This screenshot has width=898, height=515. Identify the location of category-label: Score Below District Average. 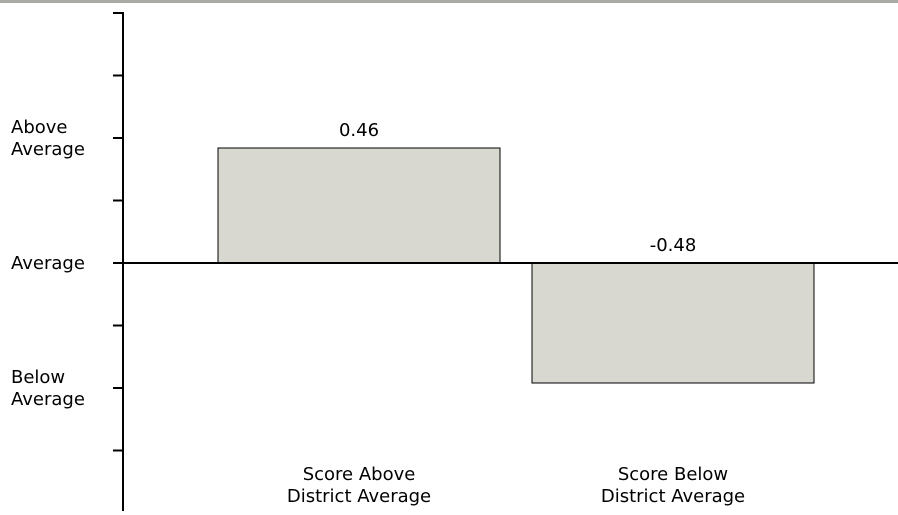
(673, 485).